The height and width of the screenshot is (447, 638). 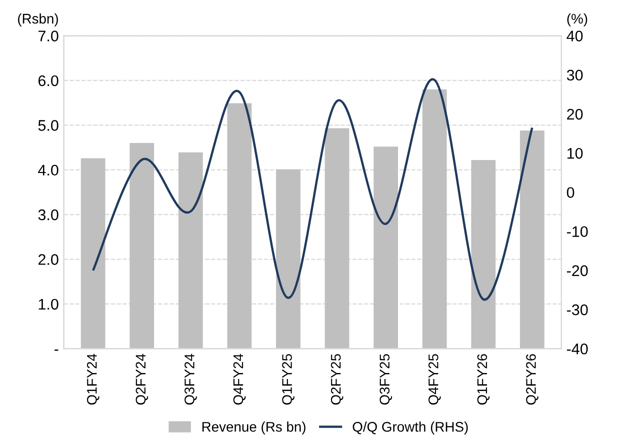 What do you see at coordinates (574, 75) in the screenshot?
I see `y2-tick-label: 30` at bounding box center [574, 75].